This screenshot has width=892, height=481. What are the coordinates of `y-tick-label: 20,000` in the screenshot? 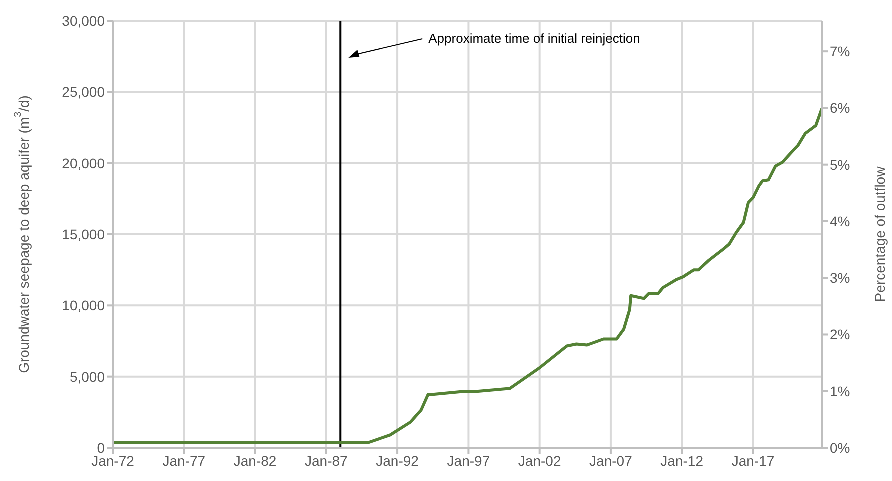 It's located at (84, 163).